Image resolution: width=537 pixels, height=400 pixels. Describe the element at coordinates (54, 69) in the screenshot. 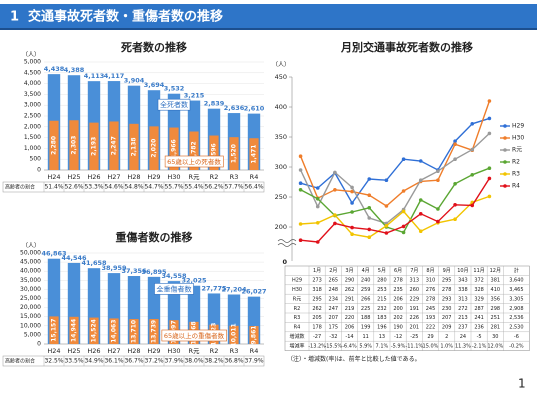

I see `value-label: 4,438` at that location.